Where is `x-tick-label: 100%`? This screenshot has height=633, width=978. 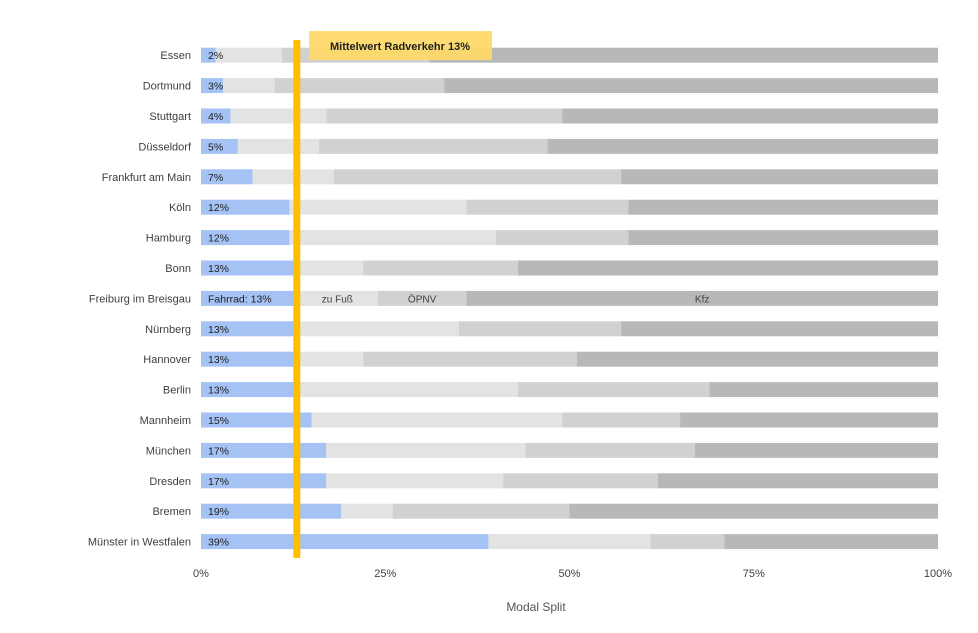 x-tick-label: 100% is located at coordinates (938, 574).